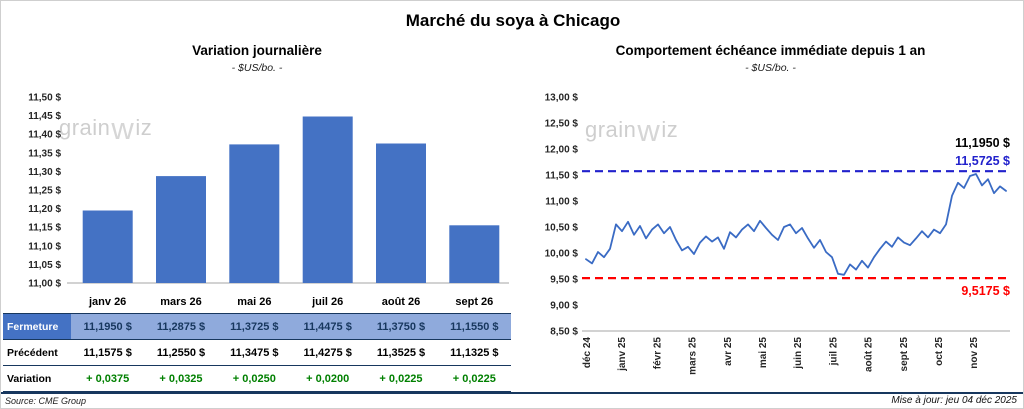 The image size is (1024, 409). I want to click on table-cell: + 0,0250, so click(254, 378).